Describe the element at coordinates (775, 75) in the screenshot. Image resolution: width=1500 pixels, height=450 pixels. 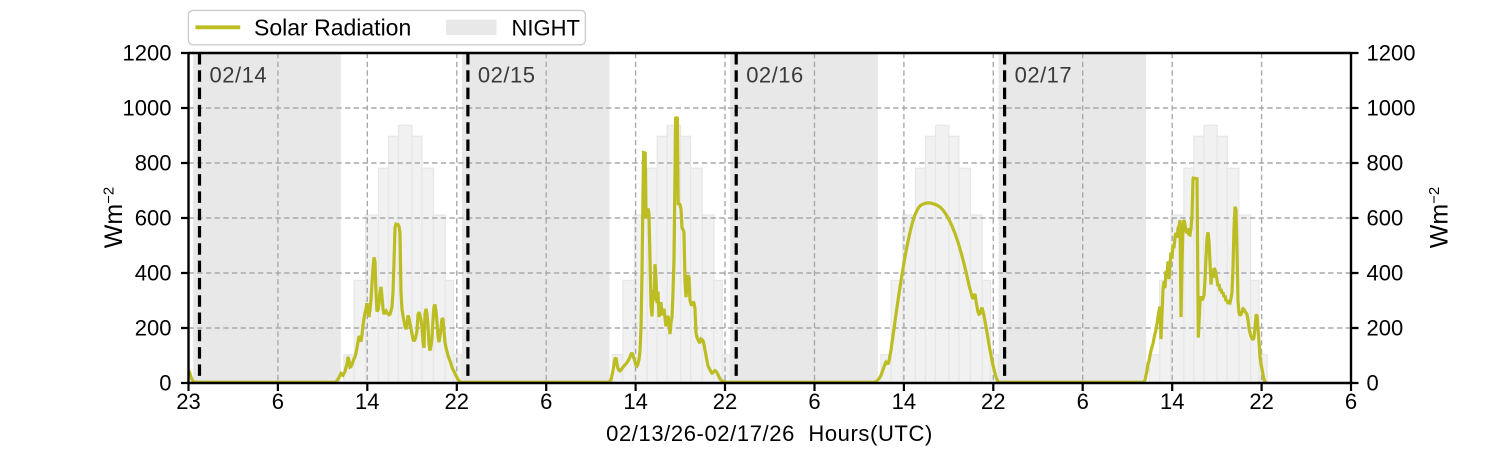
I see `svg-text: 02/16` at that location.